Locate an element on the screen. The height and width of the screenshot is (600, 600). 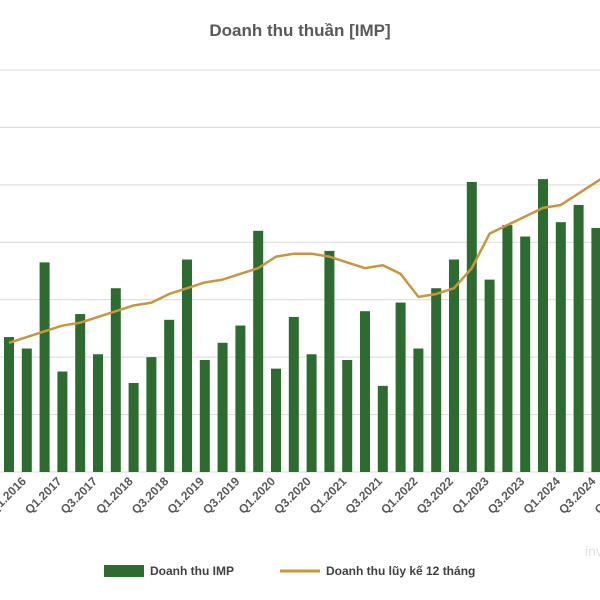
bar-Q2.2021 is located at coordinates (382, 428).